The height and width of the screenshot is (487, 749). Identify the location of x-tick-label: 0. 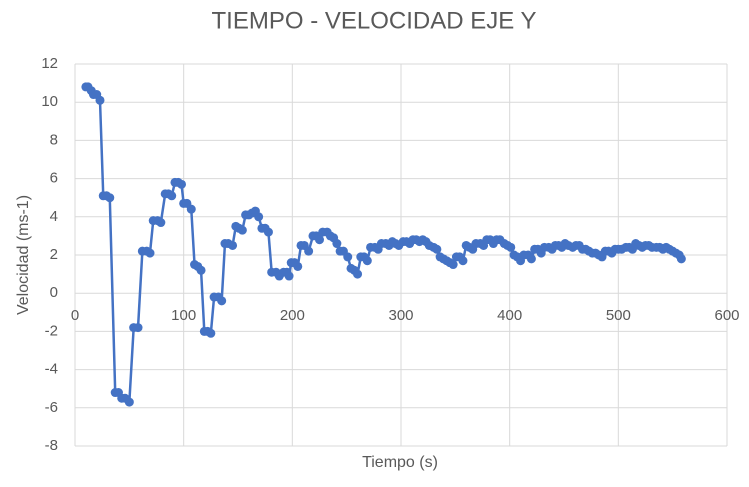
(75, 315).